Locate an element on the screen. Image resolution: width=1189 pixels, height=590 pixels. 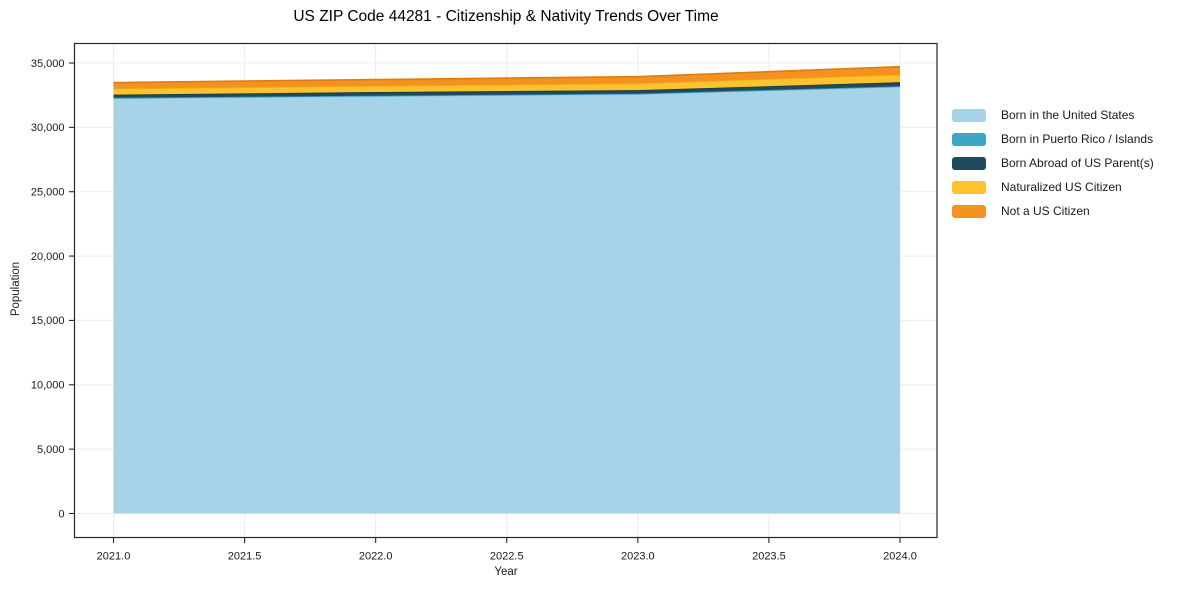
x-tick-label: 2022.0 is located at coordinates (376, 557).